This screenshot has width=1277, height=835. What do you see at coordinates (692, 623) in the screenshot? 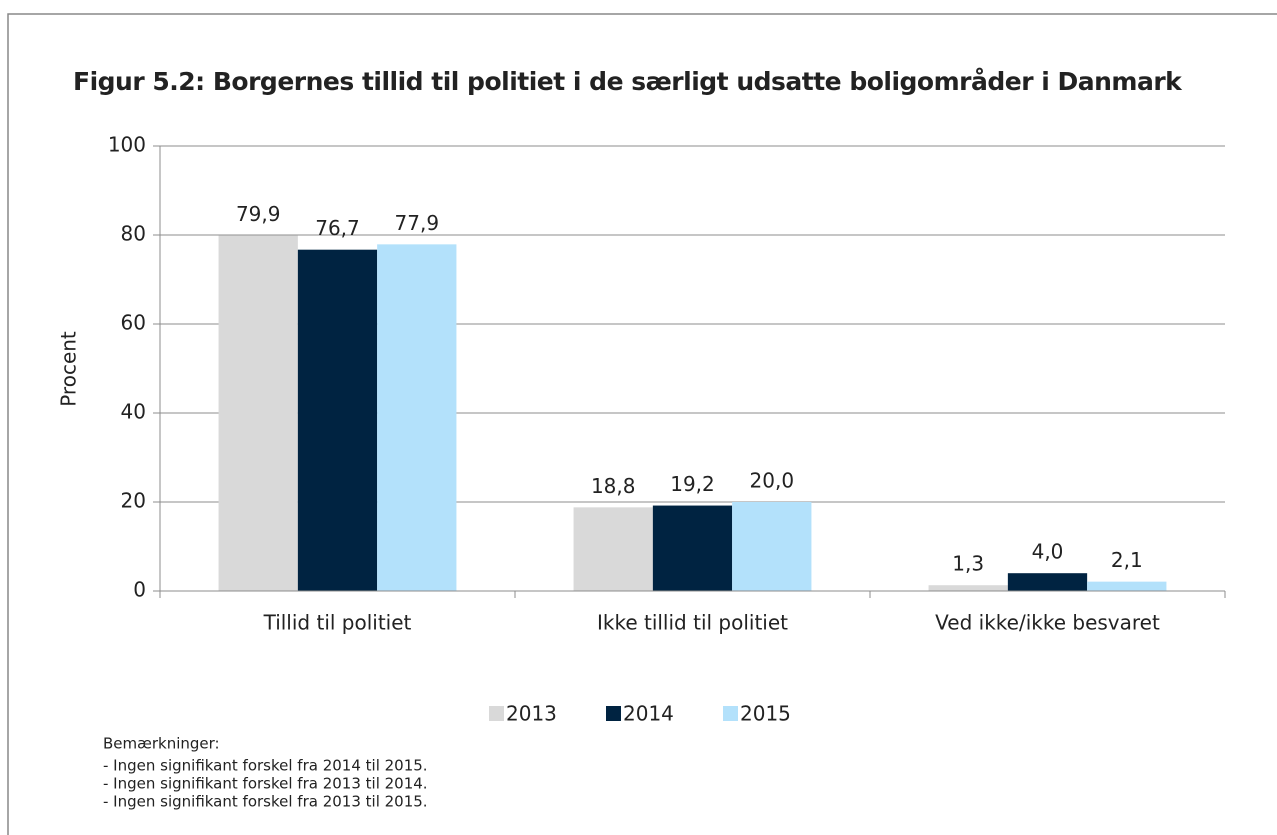
I see `x-tick-label: Ikke tillid til politiet` at bounding box center [692, 623].